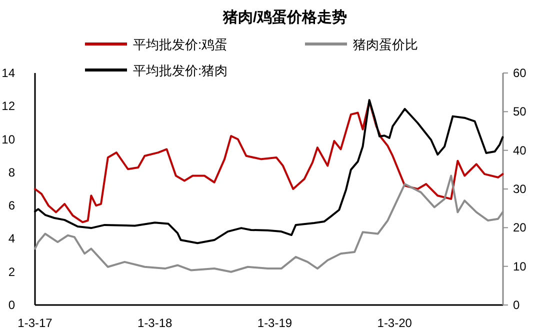  I want to click on x-tick-label: 1-3-20, so click(394, 323).